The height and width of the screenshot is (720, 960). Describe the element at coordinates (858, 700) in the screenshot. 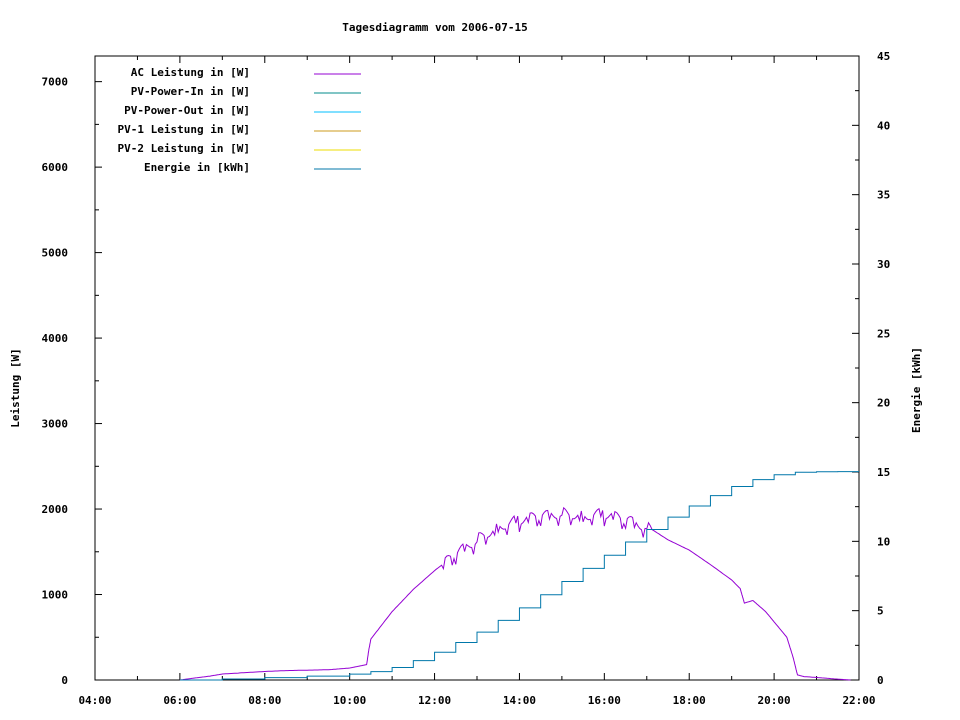

I see `x-tick-label: 22:00` at that location.